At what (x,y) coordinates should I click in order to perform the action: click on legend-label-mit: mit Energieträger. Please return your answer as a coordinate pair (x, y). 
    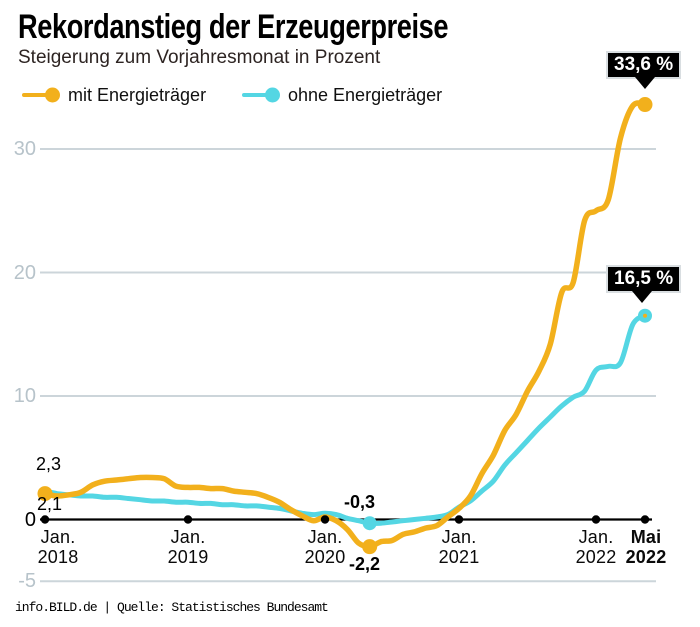
    Looking at the image, I should click on (137, 94).